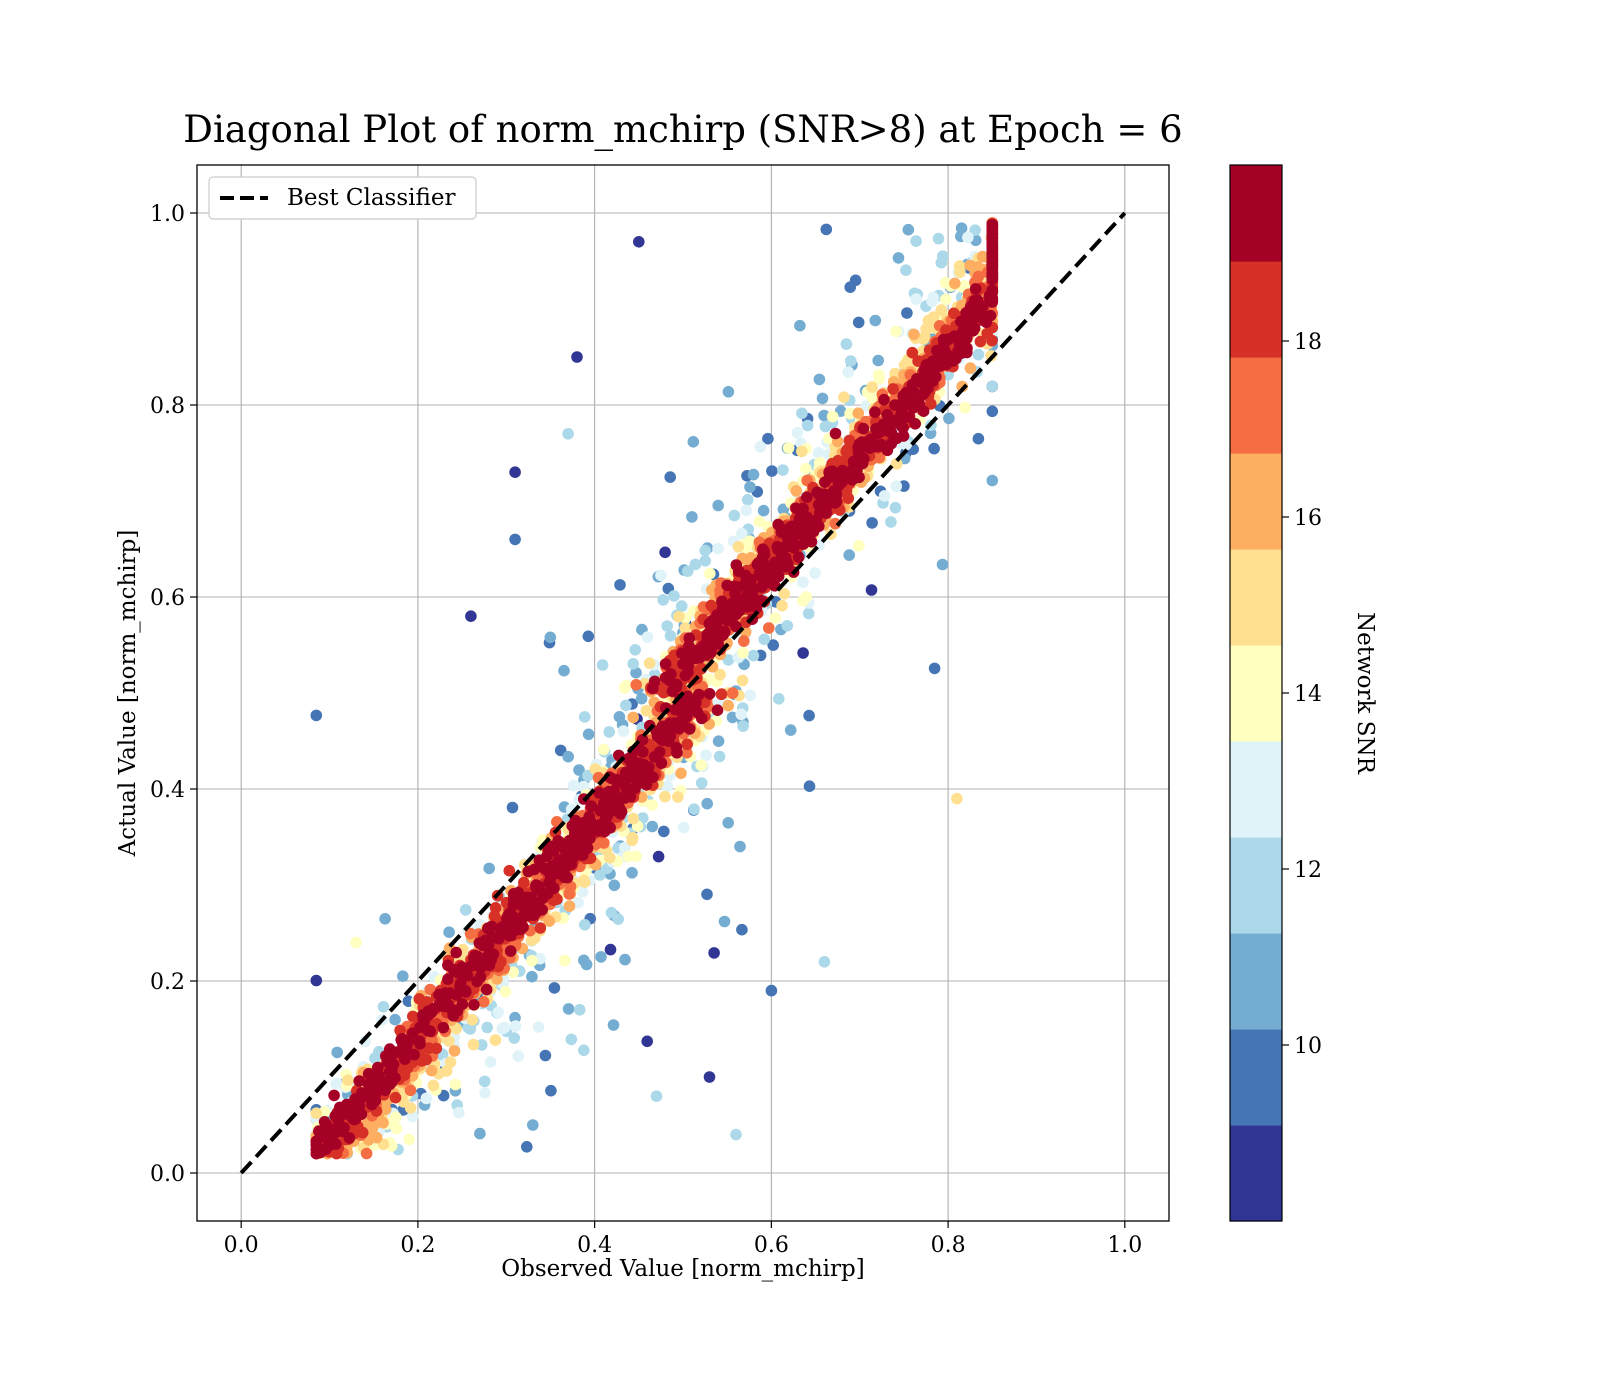 The image size is (1600, 1400). I want to click on legend: Best Classifier, so click(342, 198).